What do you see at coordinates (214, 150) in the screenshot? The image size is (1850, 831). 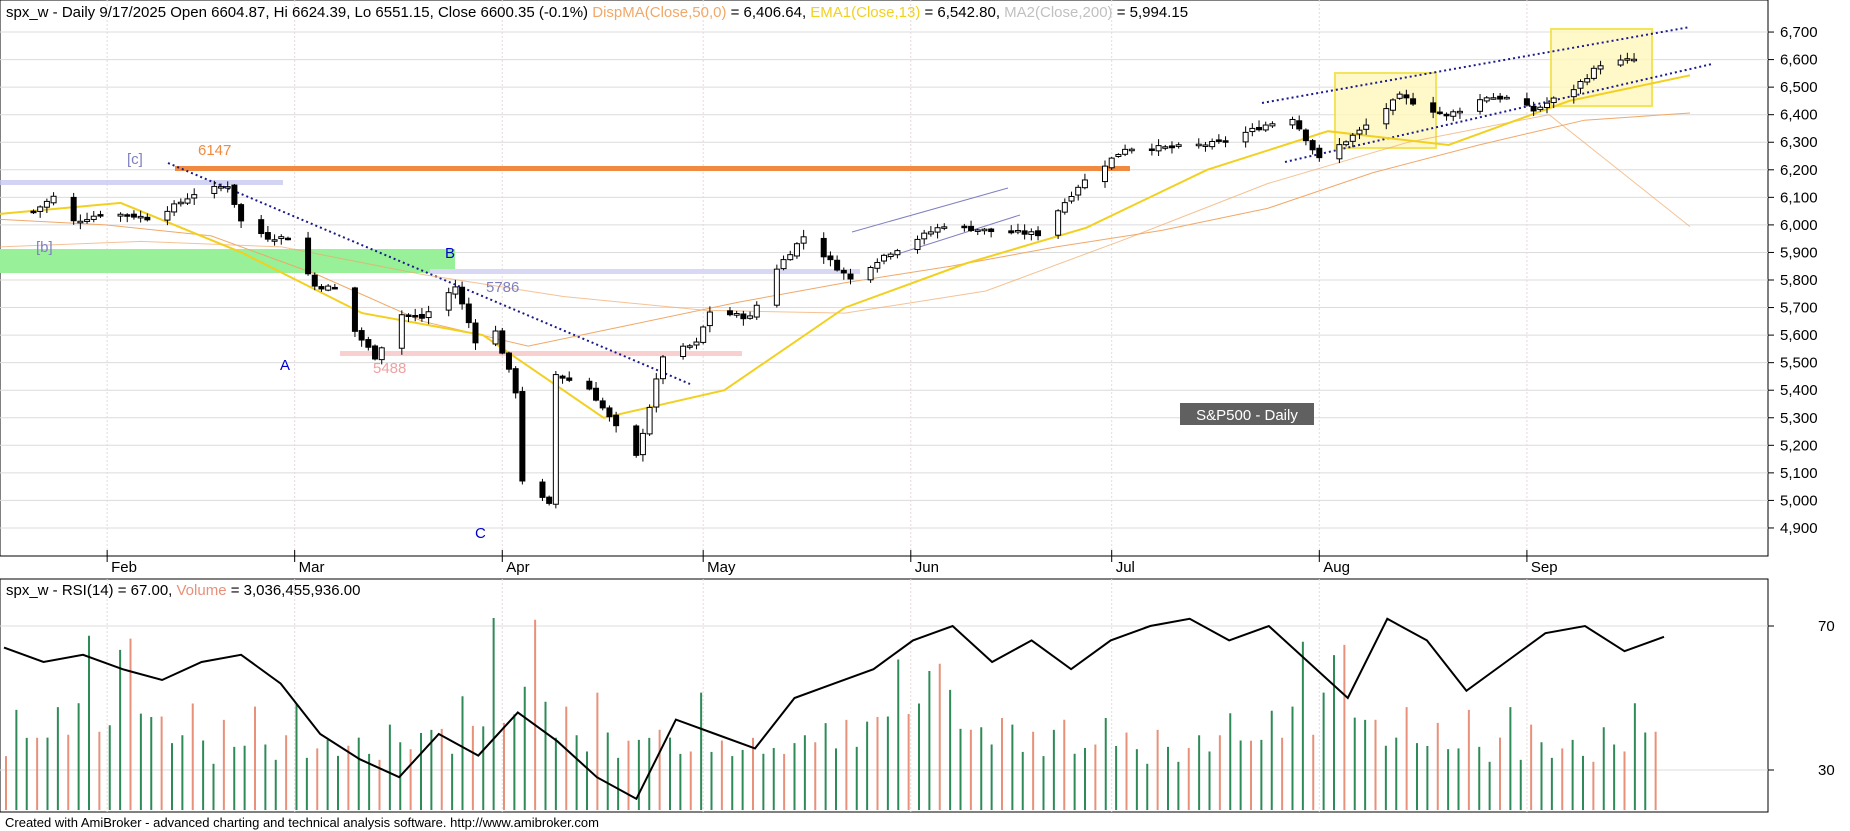 I see `label-6147: 6147` at bounding box center [214, 150].